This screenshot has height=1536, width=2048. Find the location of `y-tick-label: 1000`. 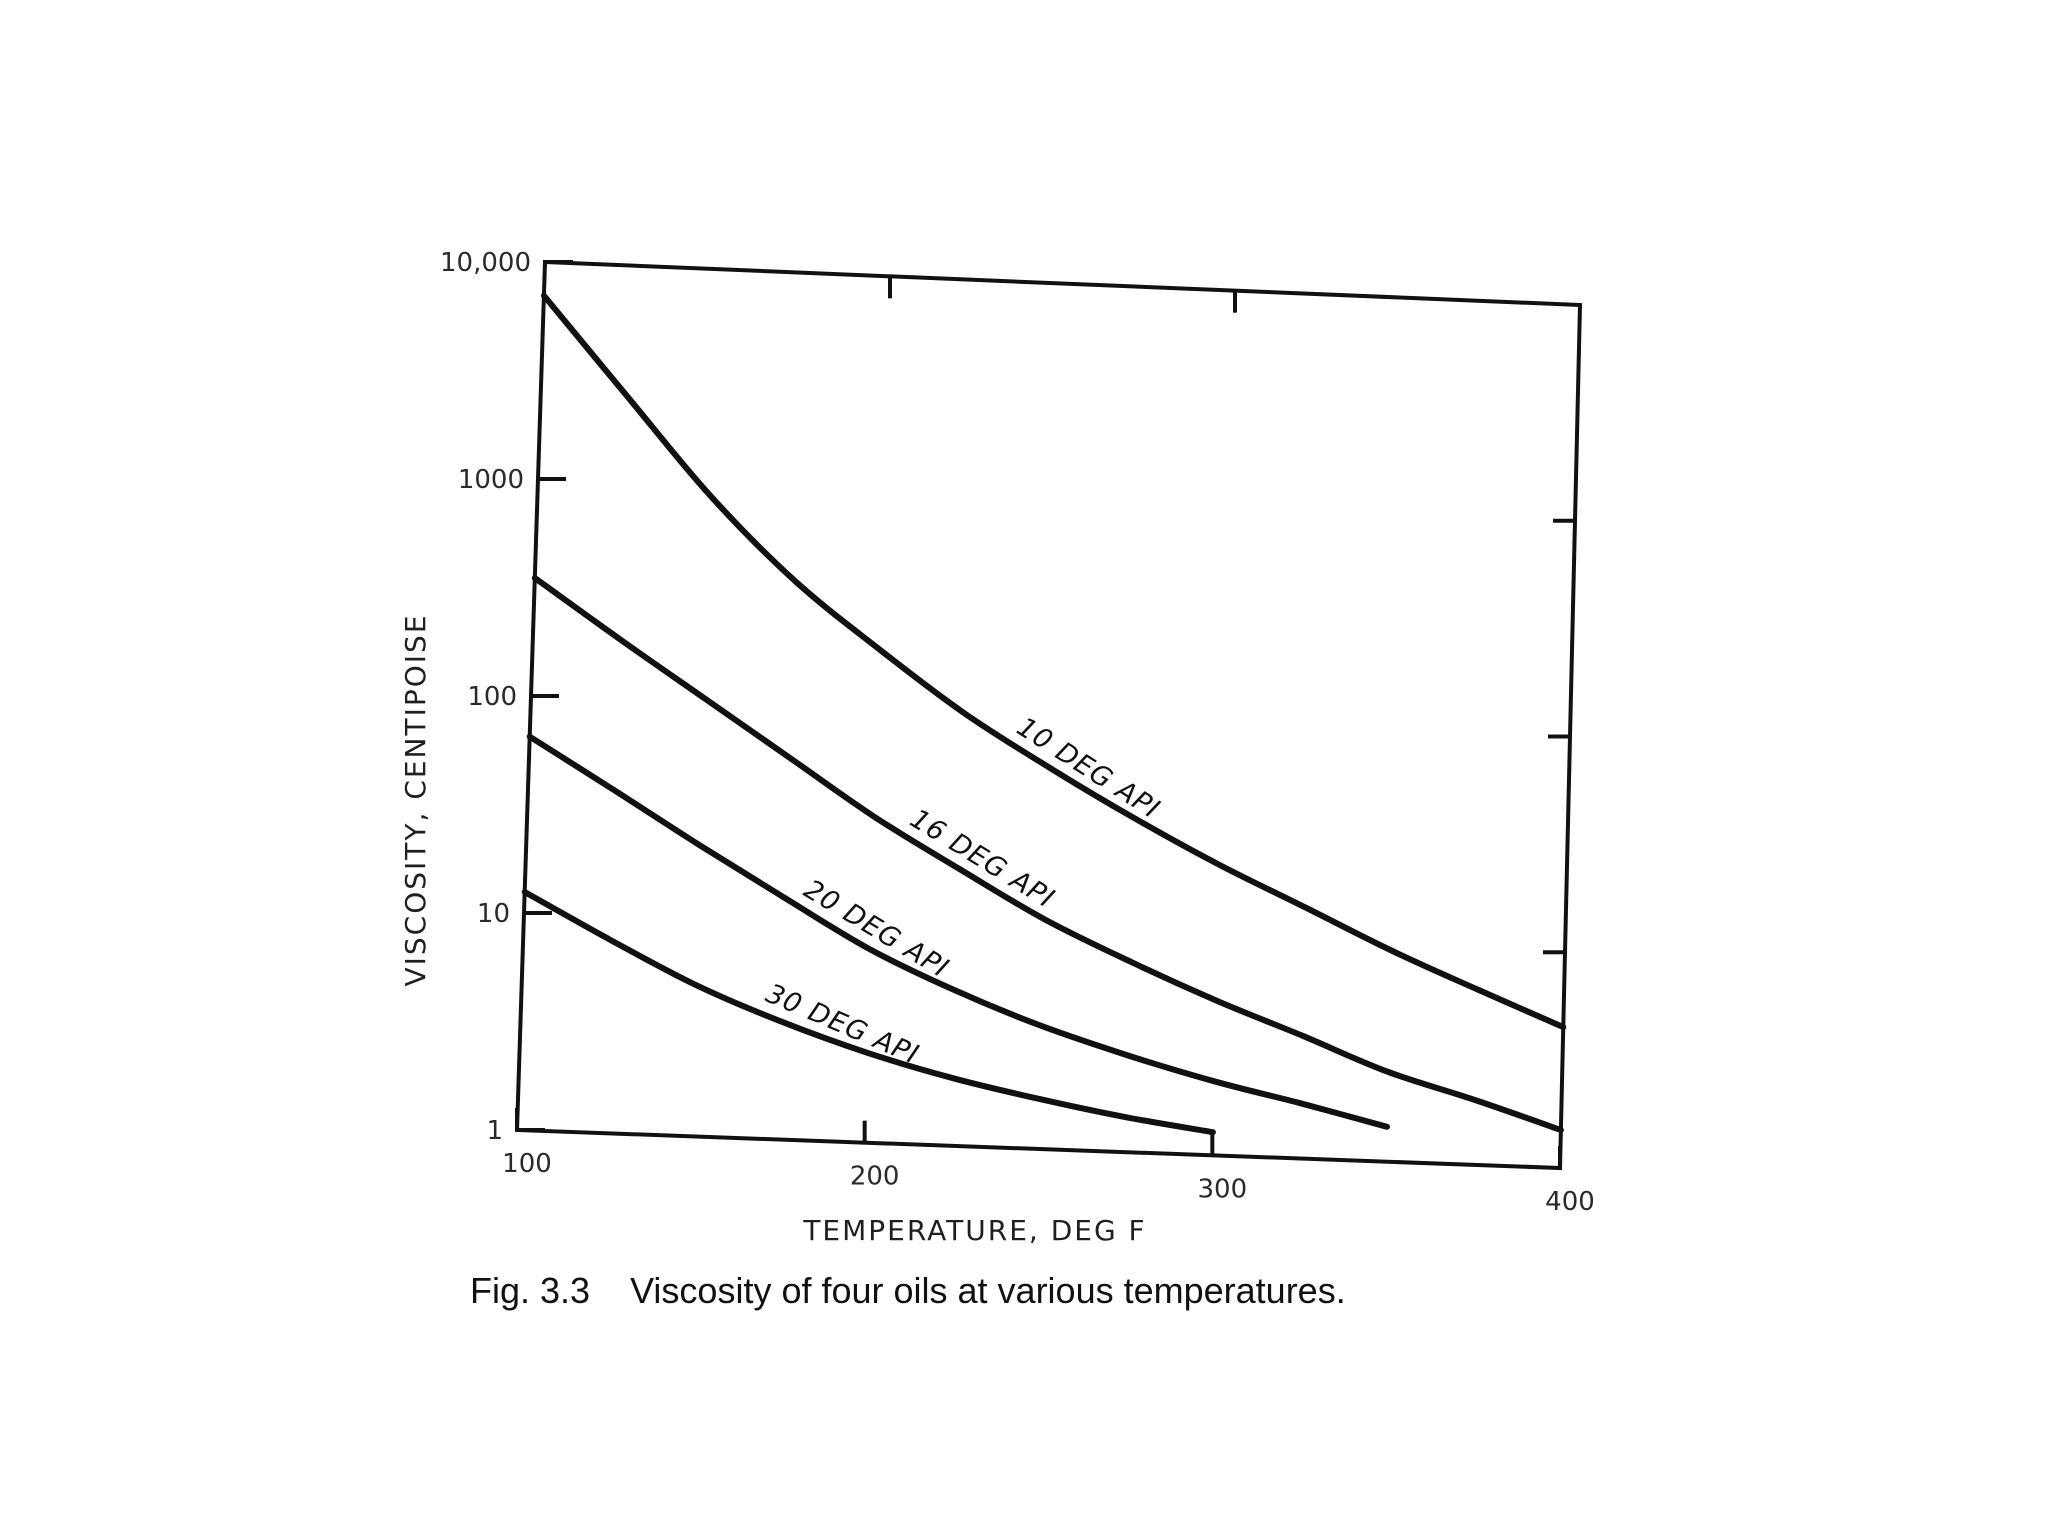

y-tick-label: 1000 is located at coordinates (491, 480).